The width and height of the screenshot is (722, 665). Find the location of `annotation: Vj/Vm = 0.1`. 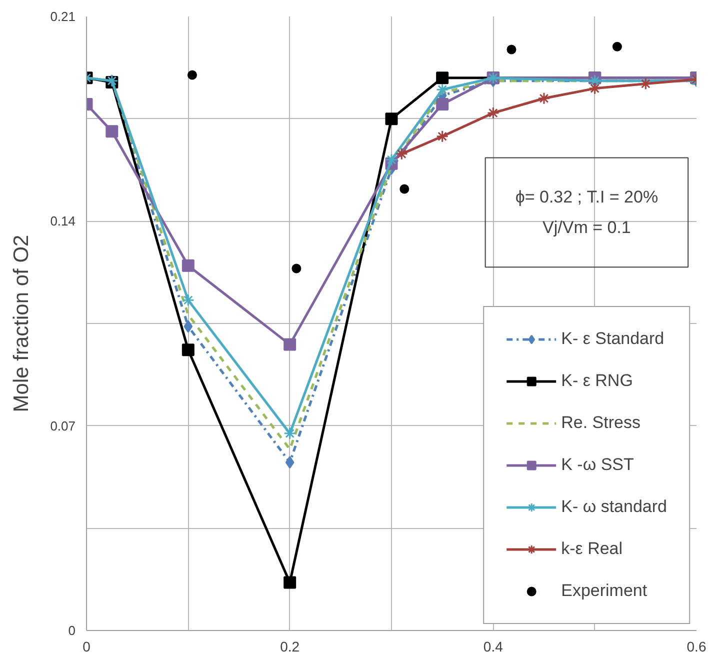

annotation: Vj/Vm = 0.1 is located at coordinates (586, 228).